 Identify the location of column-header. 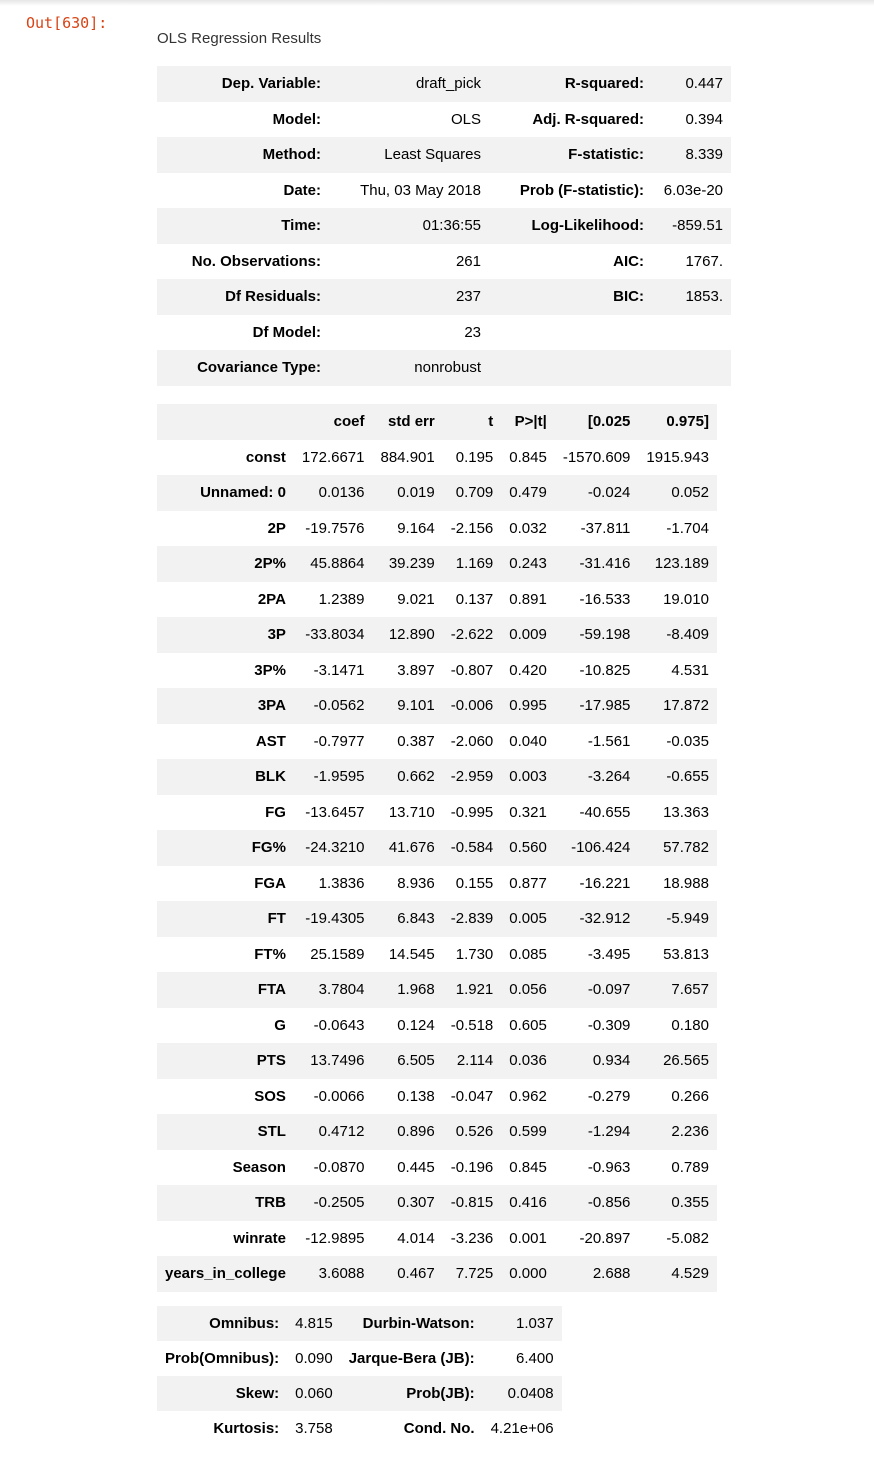
(225, 422).